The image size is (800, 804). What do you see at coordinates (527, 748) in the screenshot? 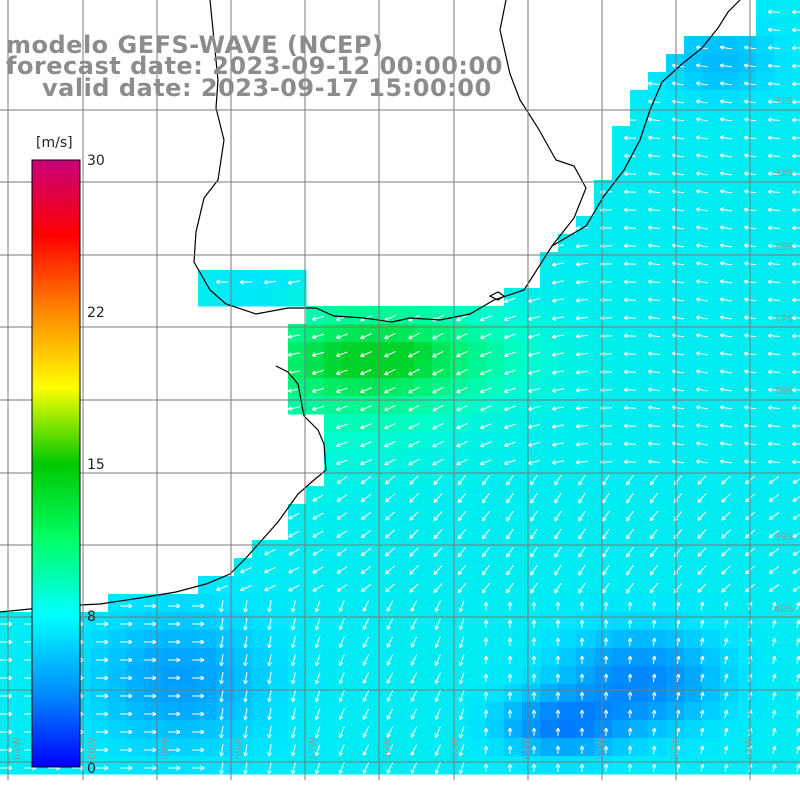
I see `longitude-label: 54W` at bounding box center [527, 748].